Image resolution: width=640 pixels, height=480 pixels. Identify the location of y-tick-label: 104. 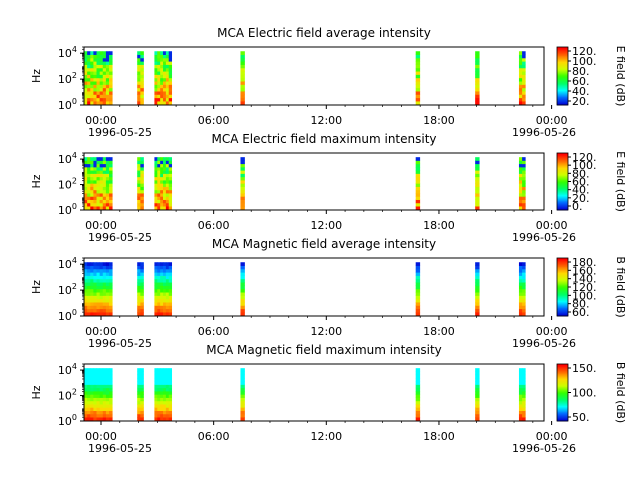
(67, 369).